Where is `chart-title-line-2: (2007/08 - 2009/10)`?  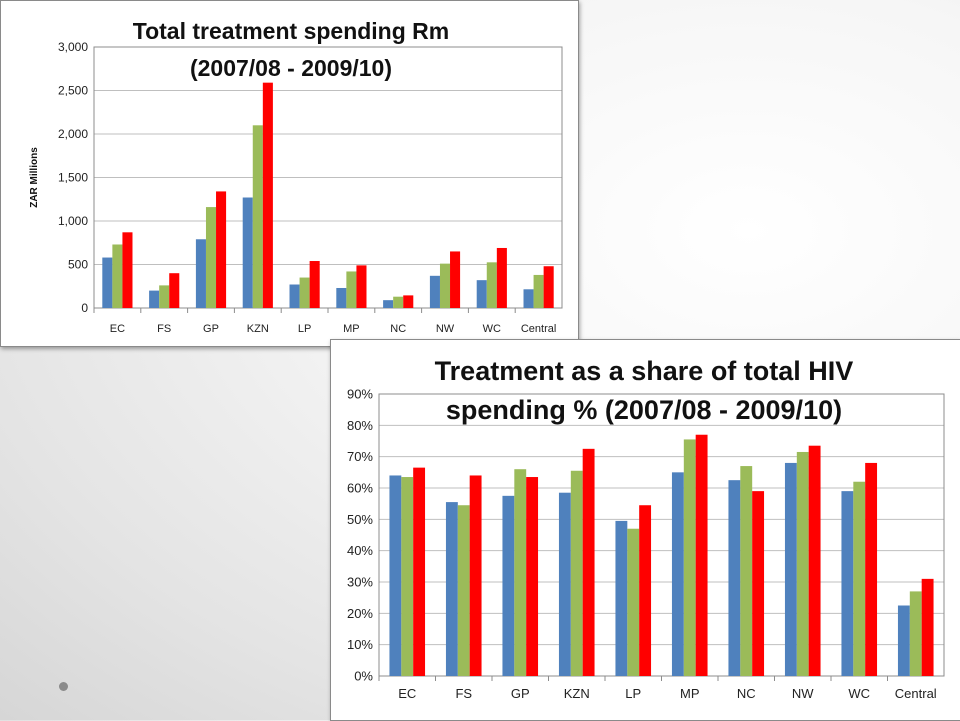 chart-title-line-2: (2007/08 - 2009/10) is located at coordinates (291, 68).